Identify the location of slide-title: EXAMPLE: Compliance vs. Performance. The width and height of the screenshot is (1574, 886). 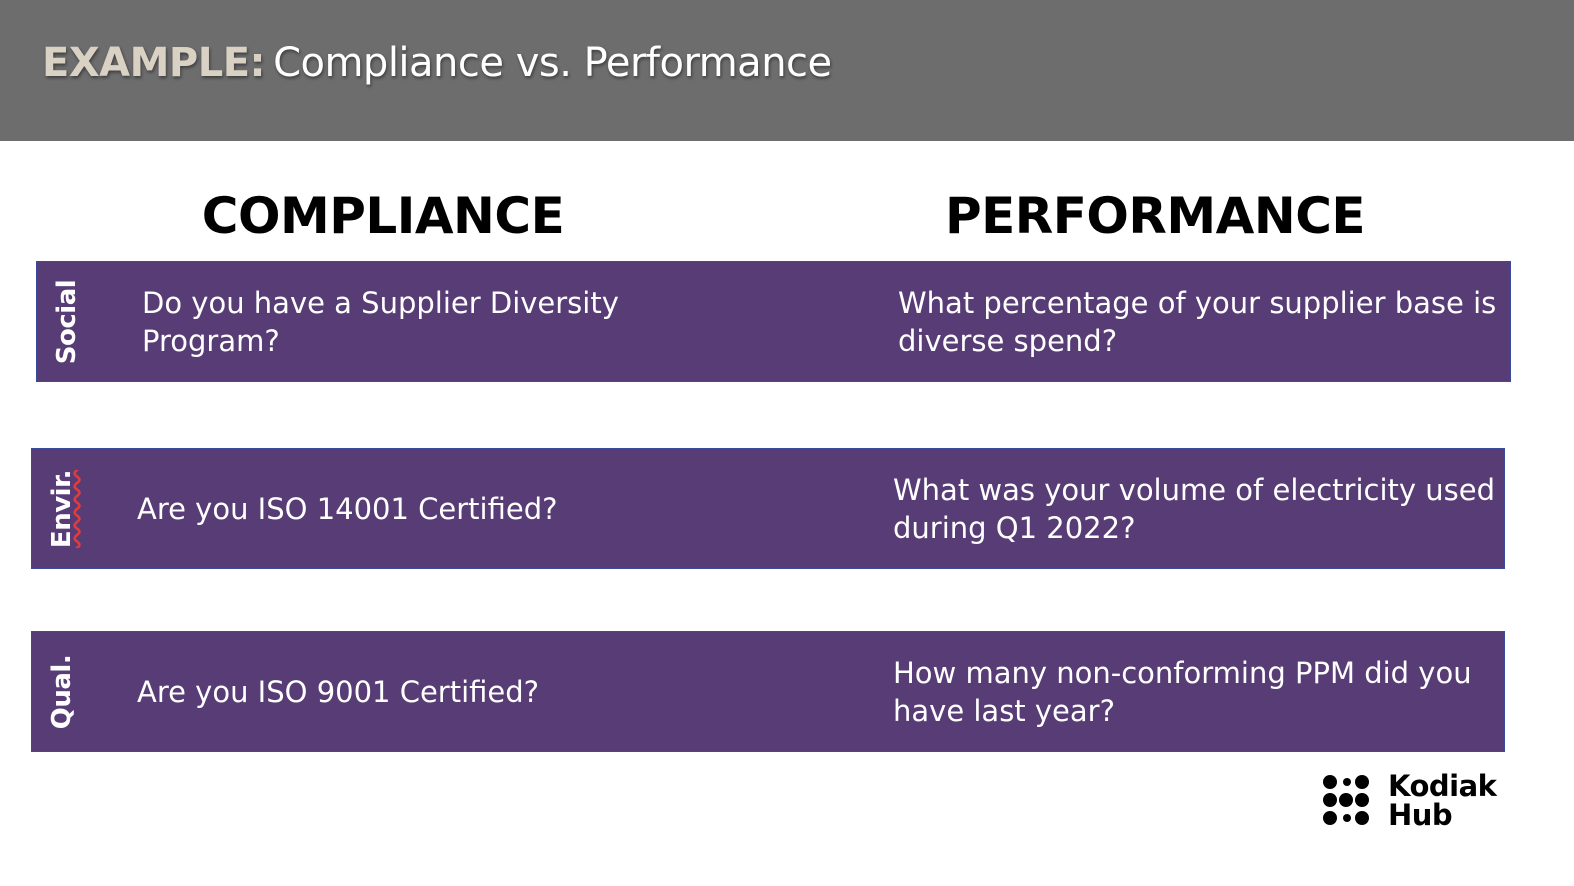
(437, 63).